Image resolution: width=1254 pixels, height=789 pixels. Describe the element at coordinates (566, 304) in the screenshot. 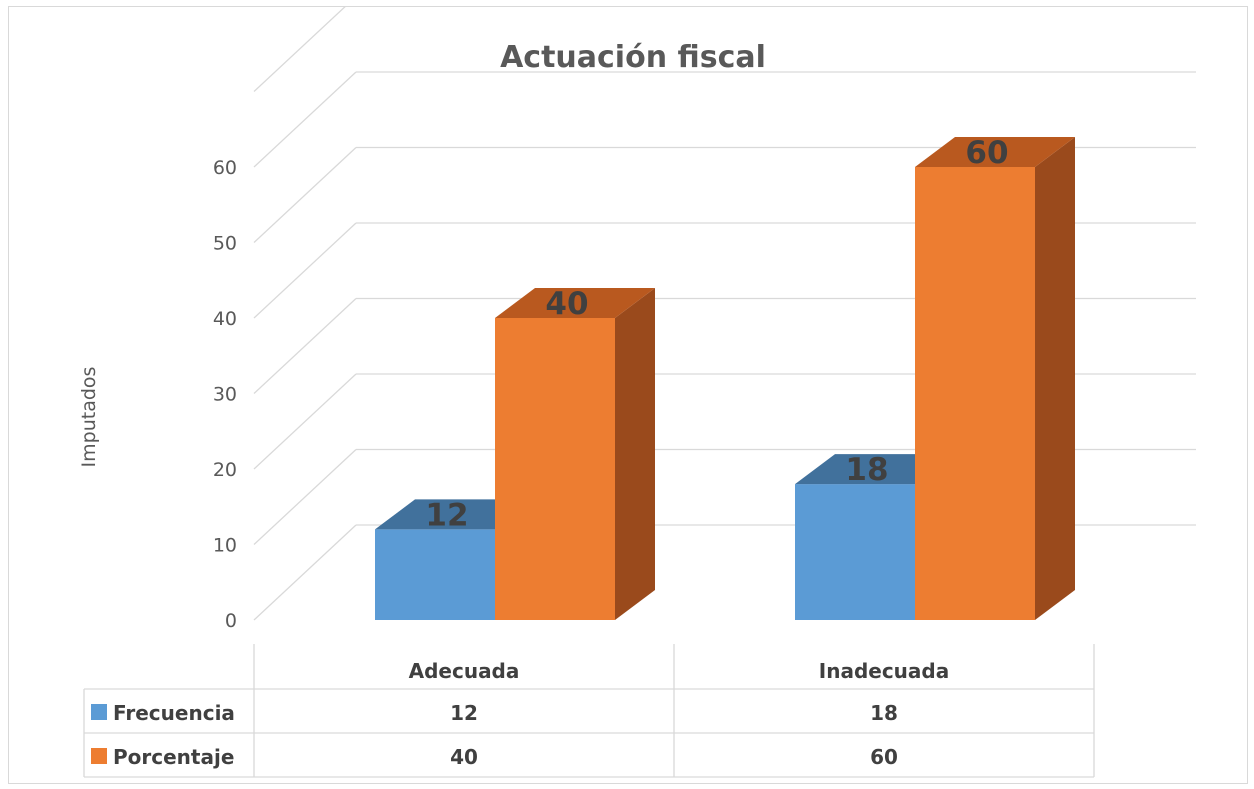

I see `data-label-porcentaje-adecuada: 40` at that location.